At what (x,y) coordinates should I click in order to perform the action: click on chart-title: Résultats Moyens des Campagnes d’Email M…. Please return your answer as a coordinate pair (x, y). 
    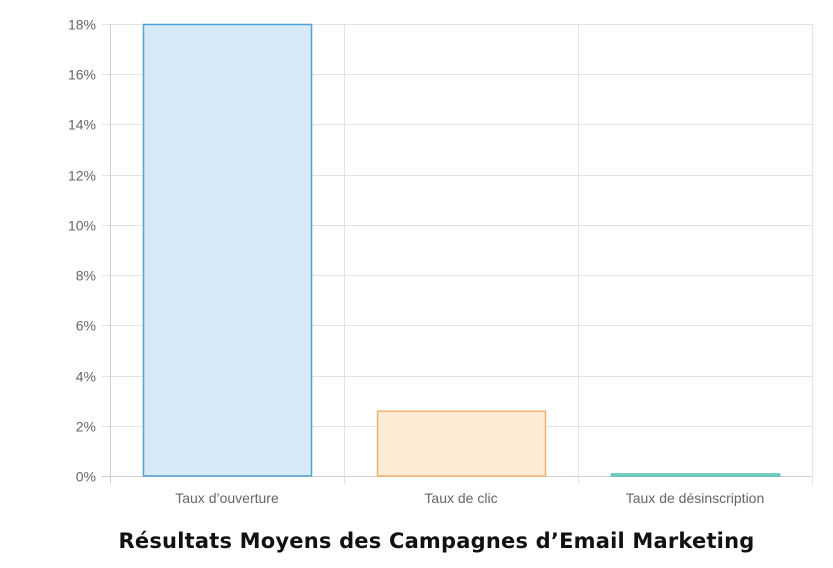
    Looking at the image, I should click on (436, 541).